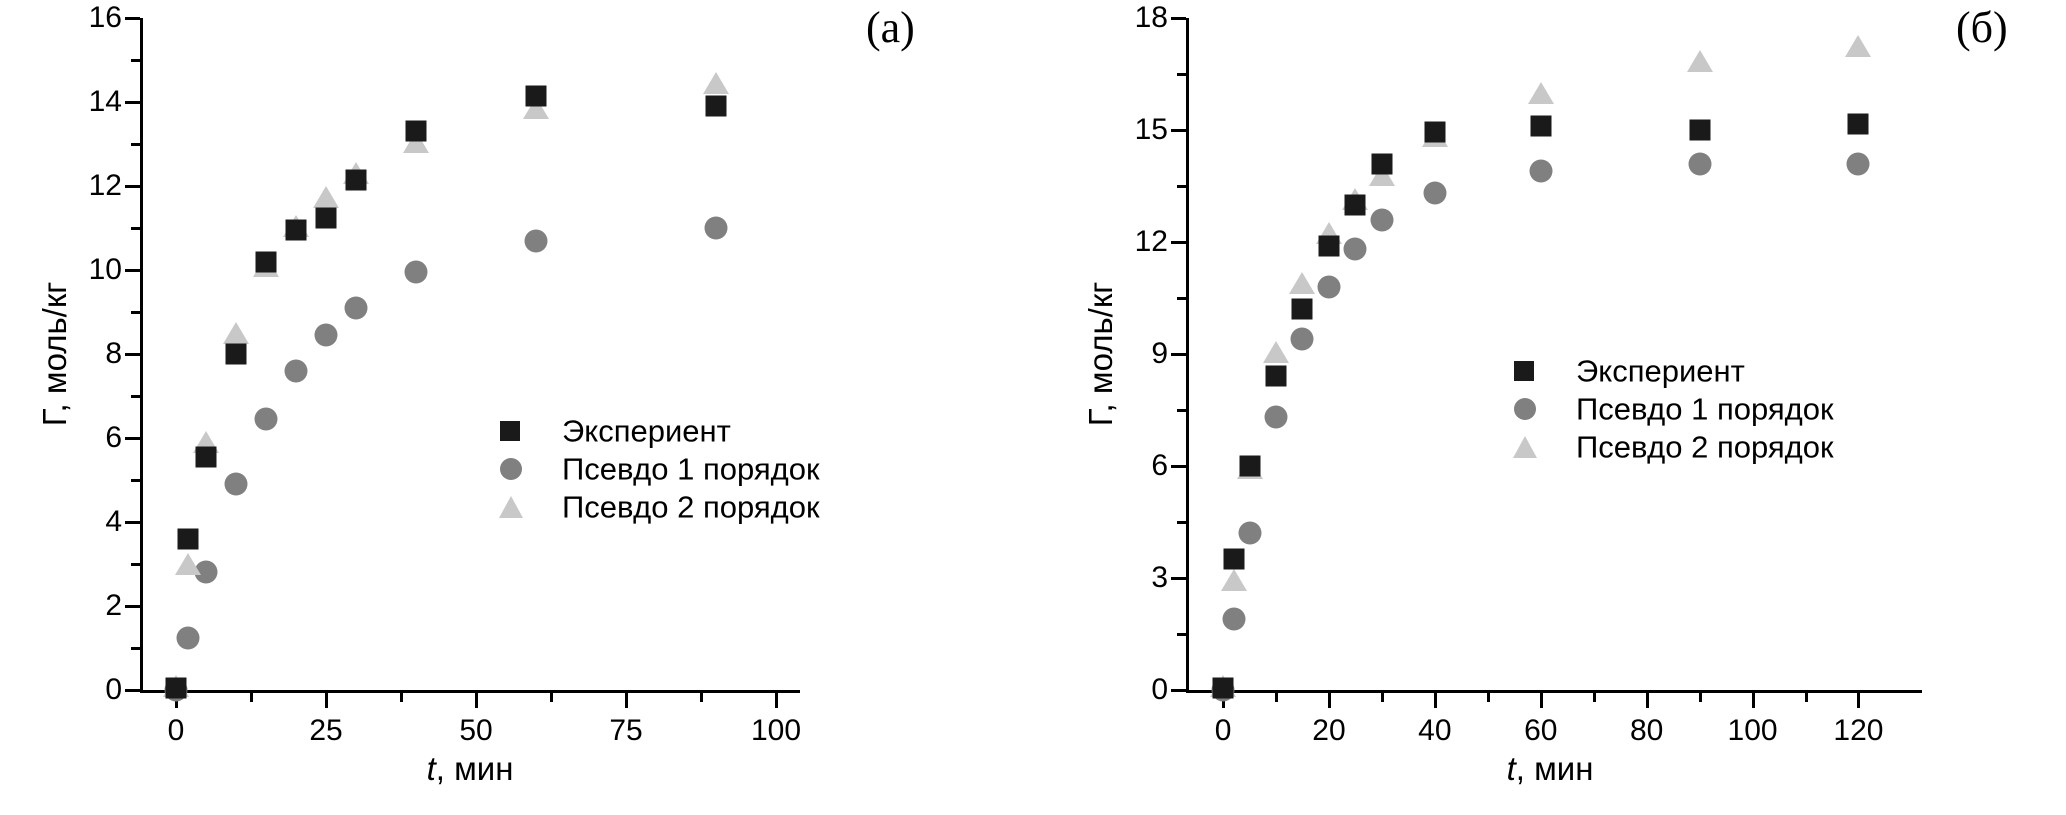 This screenshot has height=815, width=2066. I want to click on legend-swatch-circle, so click(1525, 409).